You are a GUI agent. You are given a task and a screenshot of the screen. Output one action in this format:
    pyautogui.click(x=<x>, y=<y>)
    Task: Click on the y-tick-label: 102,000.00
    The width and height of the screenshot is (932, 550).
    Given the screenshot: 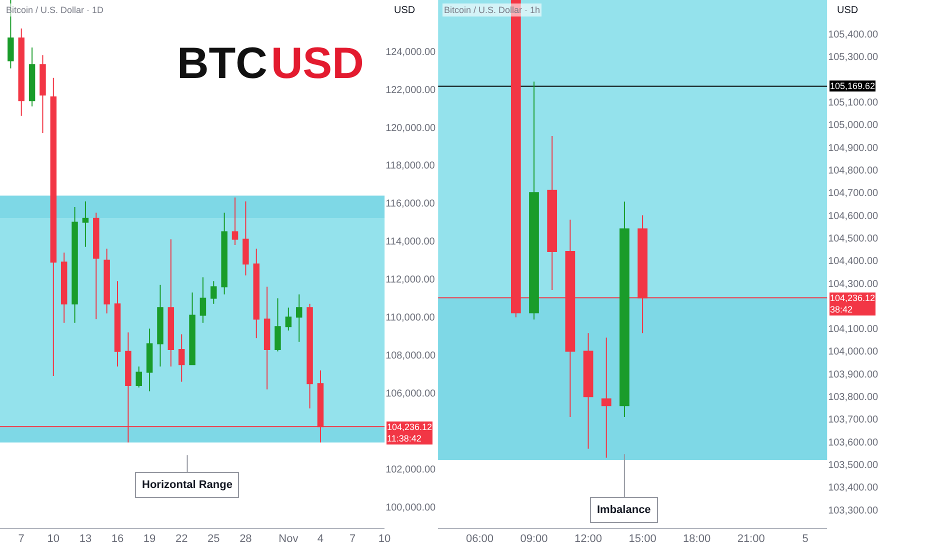 What is the action you would take?
    pyautogui.click(x=411, y=470)
    